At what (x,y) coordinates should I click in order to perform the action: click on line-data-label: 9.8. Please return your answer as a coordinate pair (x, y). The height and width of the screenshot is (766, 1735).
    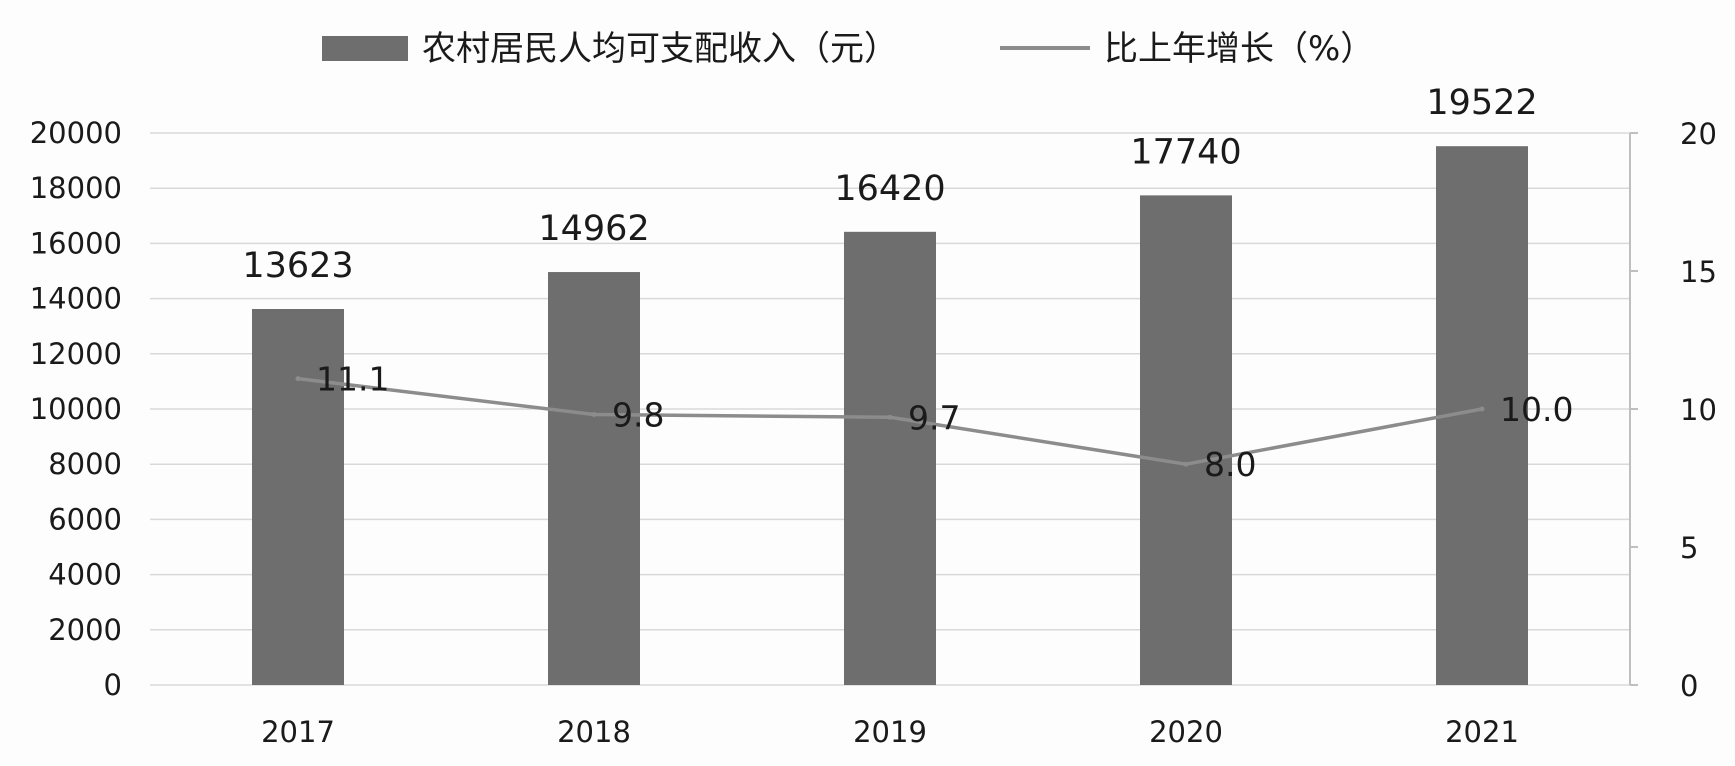
    Looking at the image, I should click on (638, 415).